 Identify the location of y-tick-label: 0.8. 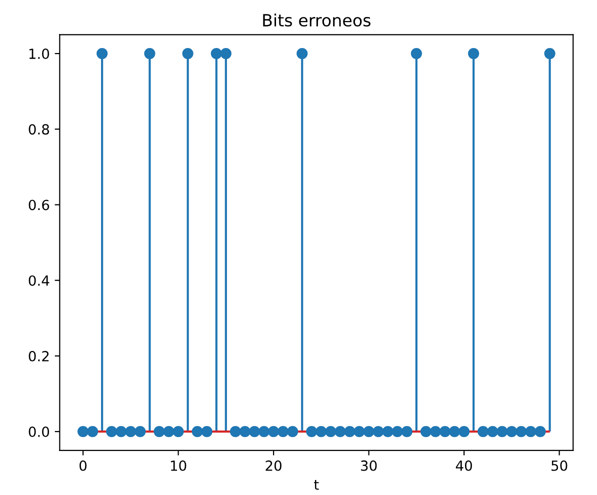
(39, 129).